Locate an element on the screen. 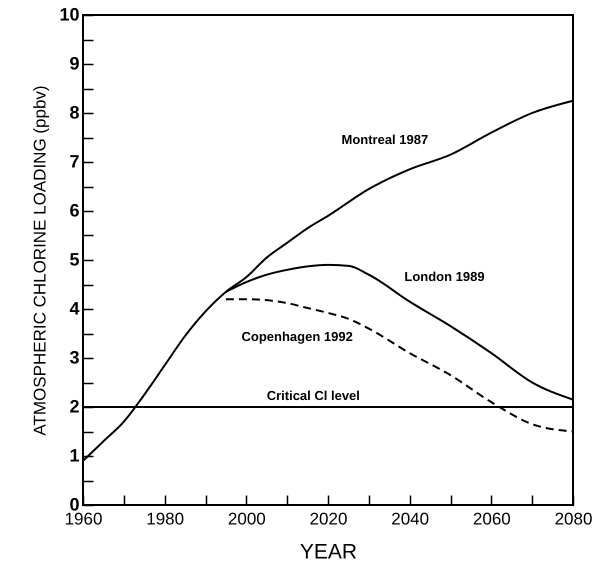 The image size is (594, 576). x-tick-label: 1980 is located at coordinates (165, 519).